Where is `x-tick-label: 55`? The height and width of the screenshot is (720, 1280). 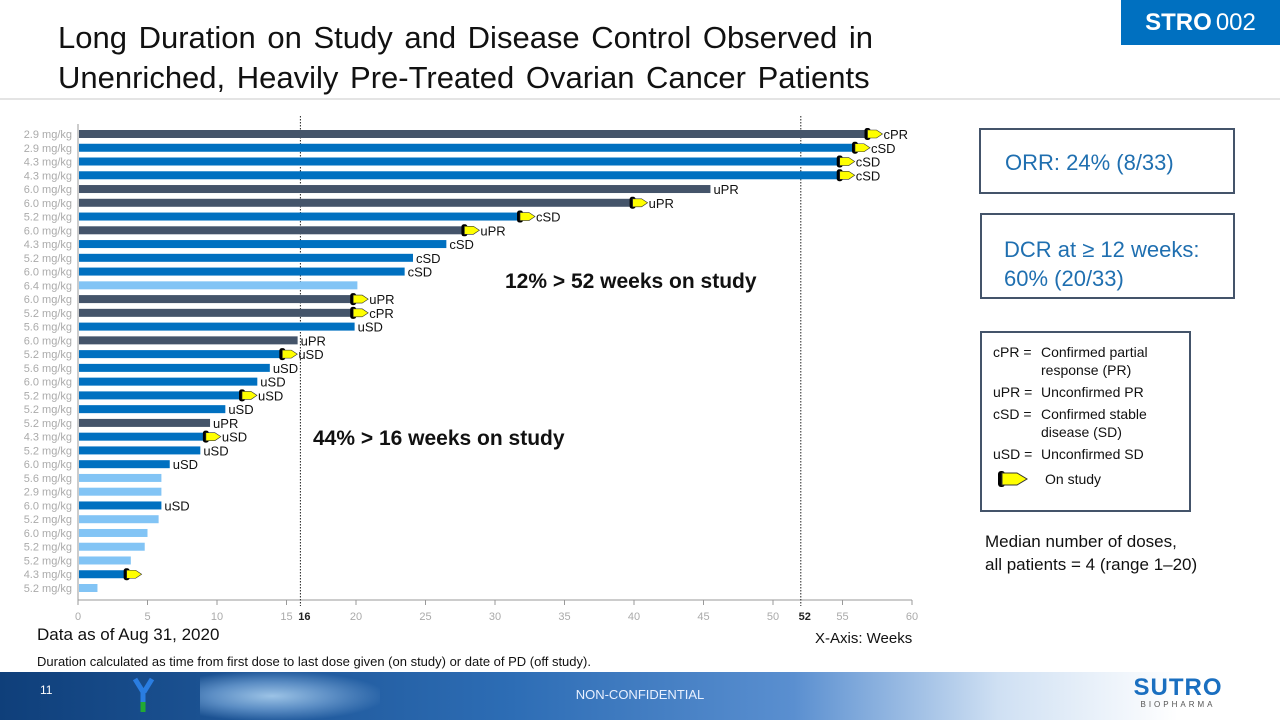 x-tick-label: 55 is located at coordinates (842, 617).